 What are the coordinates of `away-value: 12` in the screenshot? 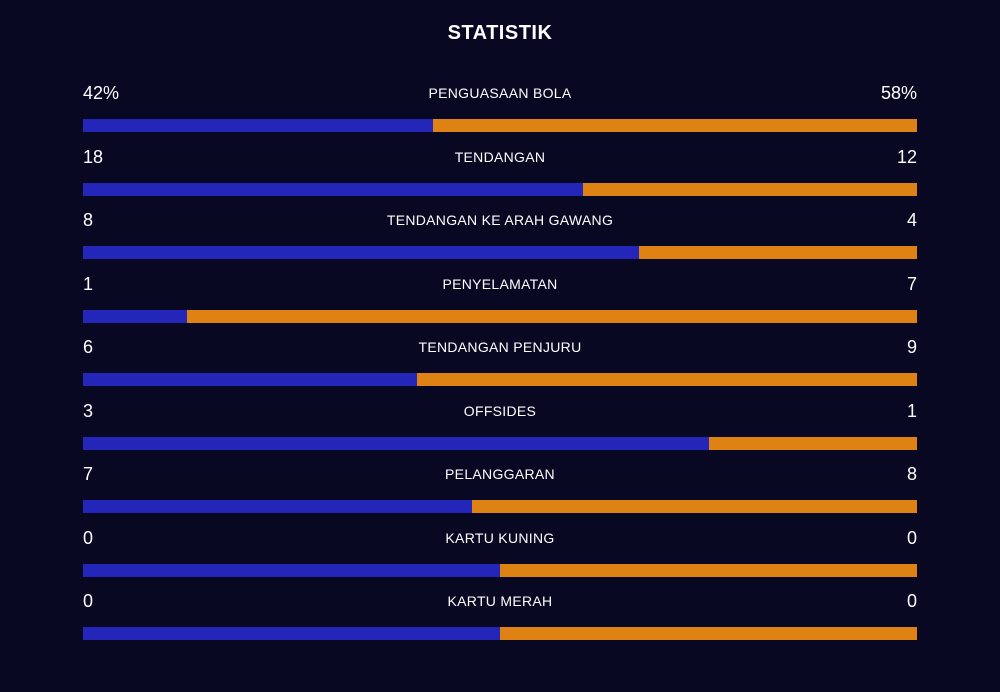 It's located at (906, 156).